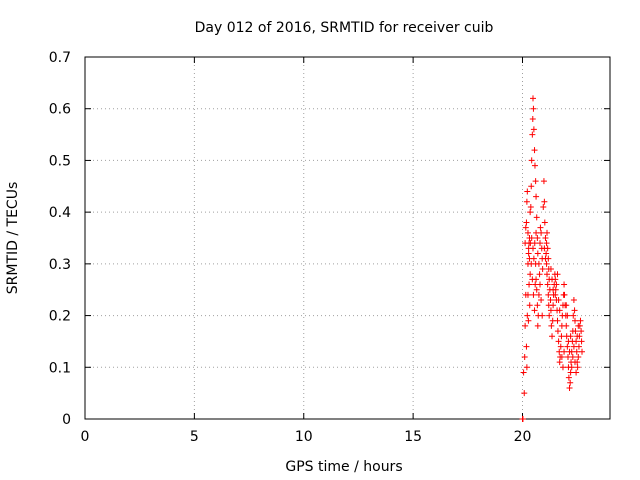 This screenshot has height=480, width=640. Describe the element at coordinates (60, 161) in the screenshot. I see `y-tick-label: 0.5` at that location.